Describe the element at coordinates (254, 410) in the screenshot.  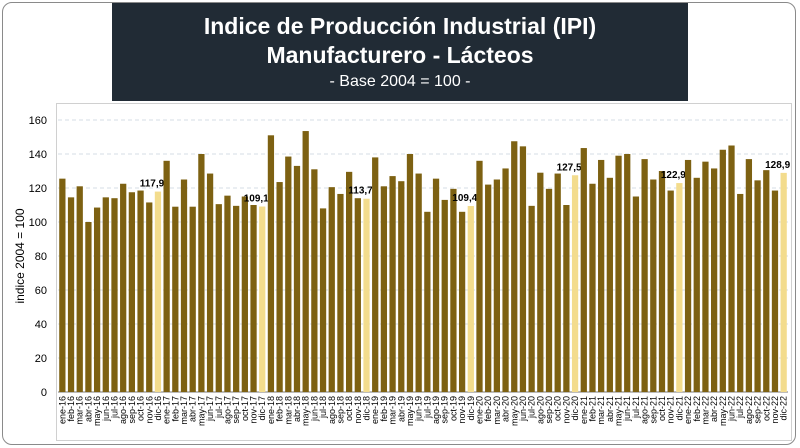
I see `x-tick-label: nov-17` at that location.